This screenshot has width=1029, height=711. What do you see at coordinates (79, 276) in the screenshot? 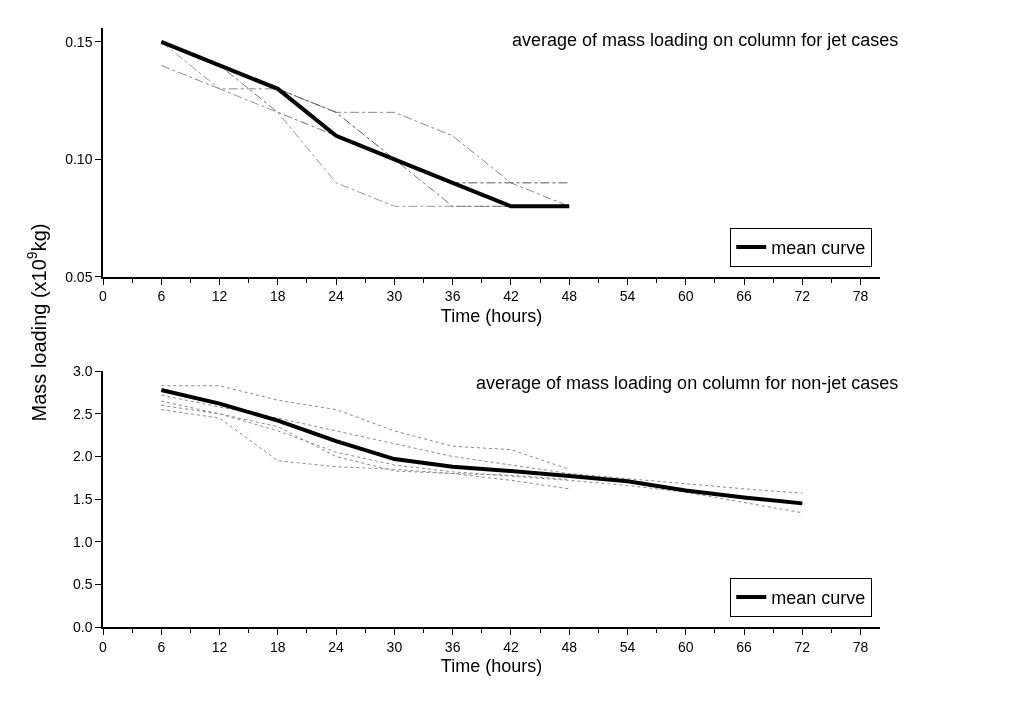
I see `y-tick-label: 0.05` at bounding box center [79, 276].